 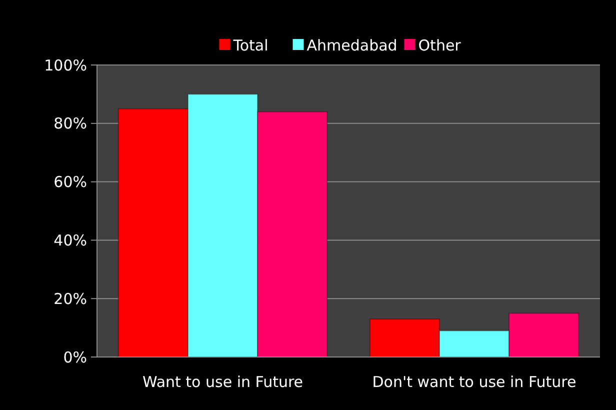 I want to click on y-tick-label: 60%, so click(x=70, y=182).